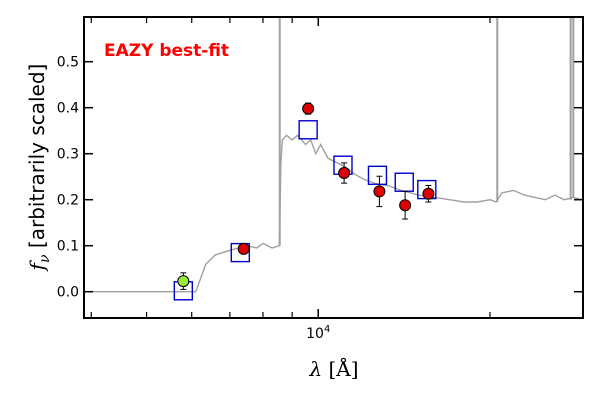 The height and width of the screenshot is (400, 600). I want to click on y-tick-label: 0.4, so click(68, 109).